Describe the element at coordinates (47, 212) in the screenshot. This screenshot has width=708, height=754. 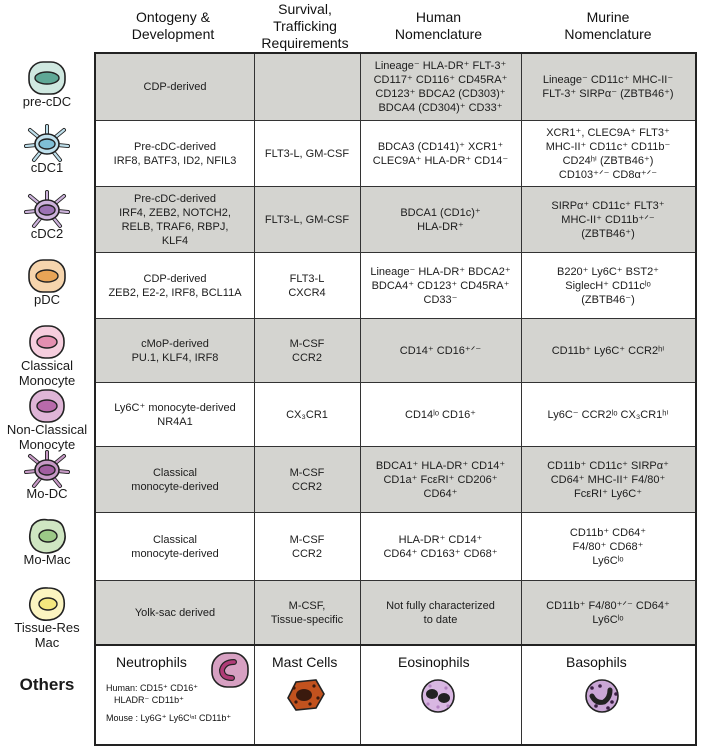
I see `cdc2-dendritic-cell-icon` at that location.